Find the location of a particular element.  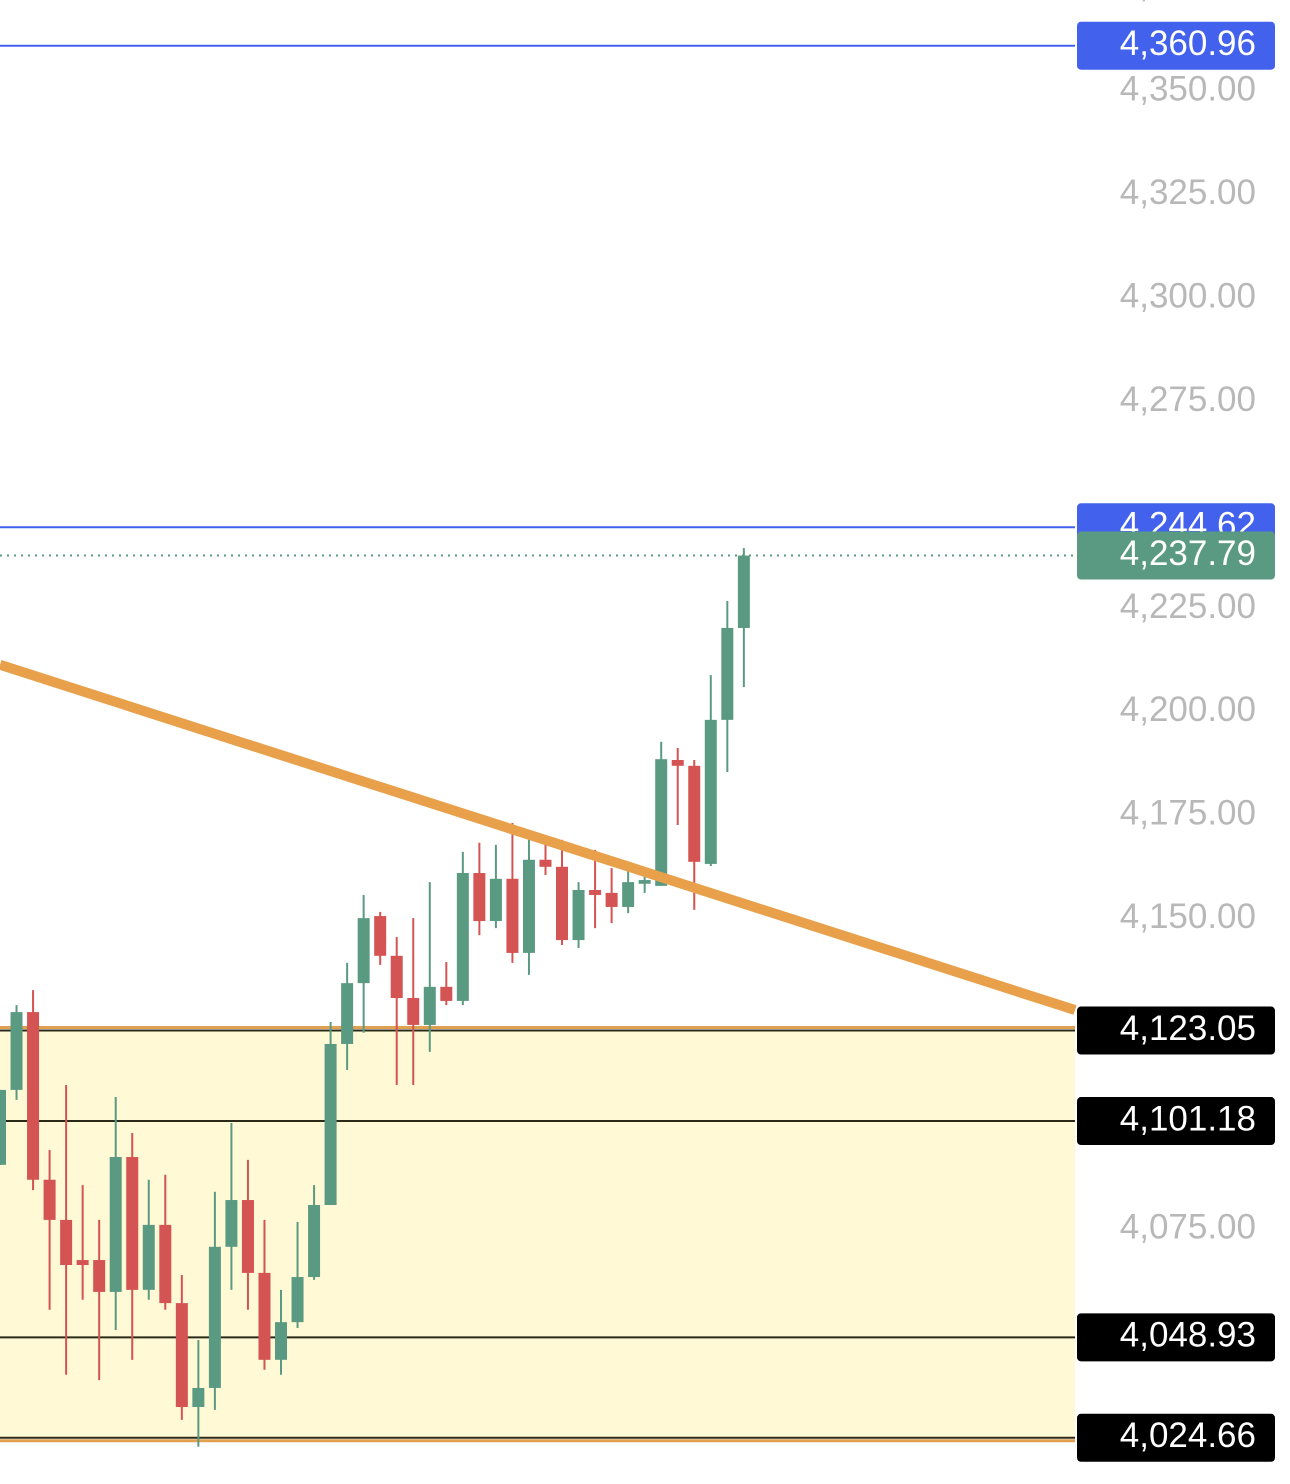

price-label: 4,237.79 is located at coordinates (1188, 553).